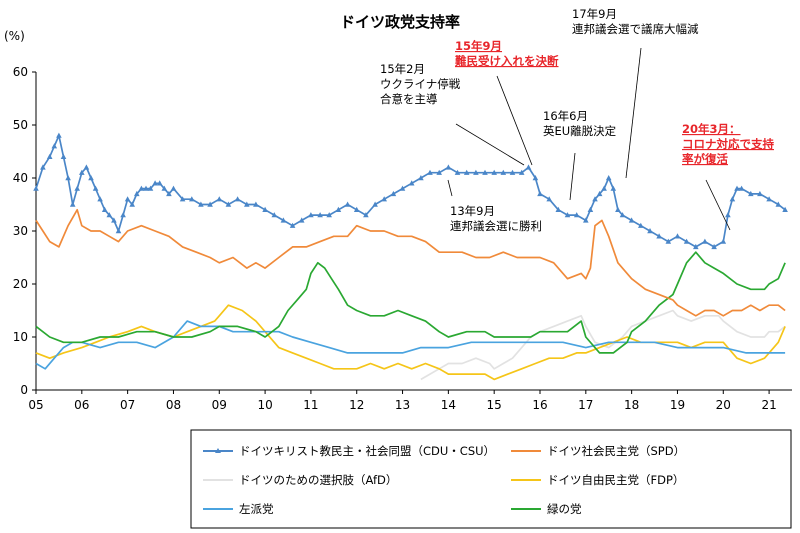 The width and height of the screenshot is (800, 533). Describe the element at coordinates (723, 405) in the screenshot. I see `x-tick-label: 20` at that location.